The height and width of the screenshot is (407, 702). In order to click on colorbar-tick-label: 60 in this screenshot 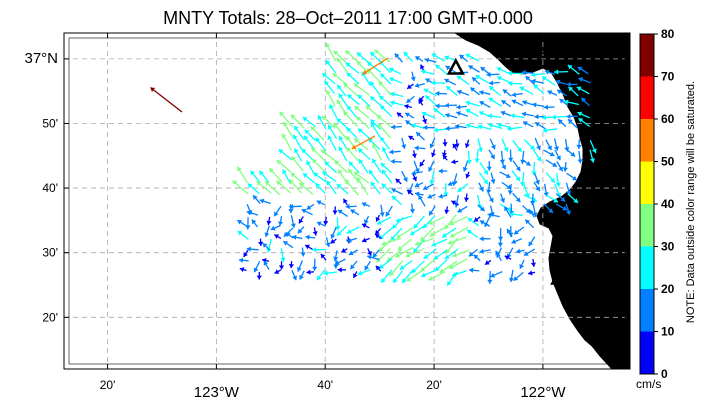, I will do `click(668, 119)`.